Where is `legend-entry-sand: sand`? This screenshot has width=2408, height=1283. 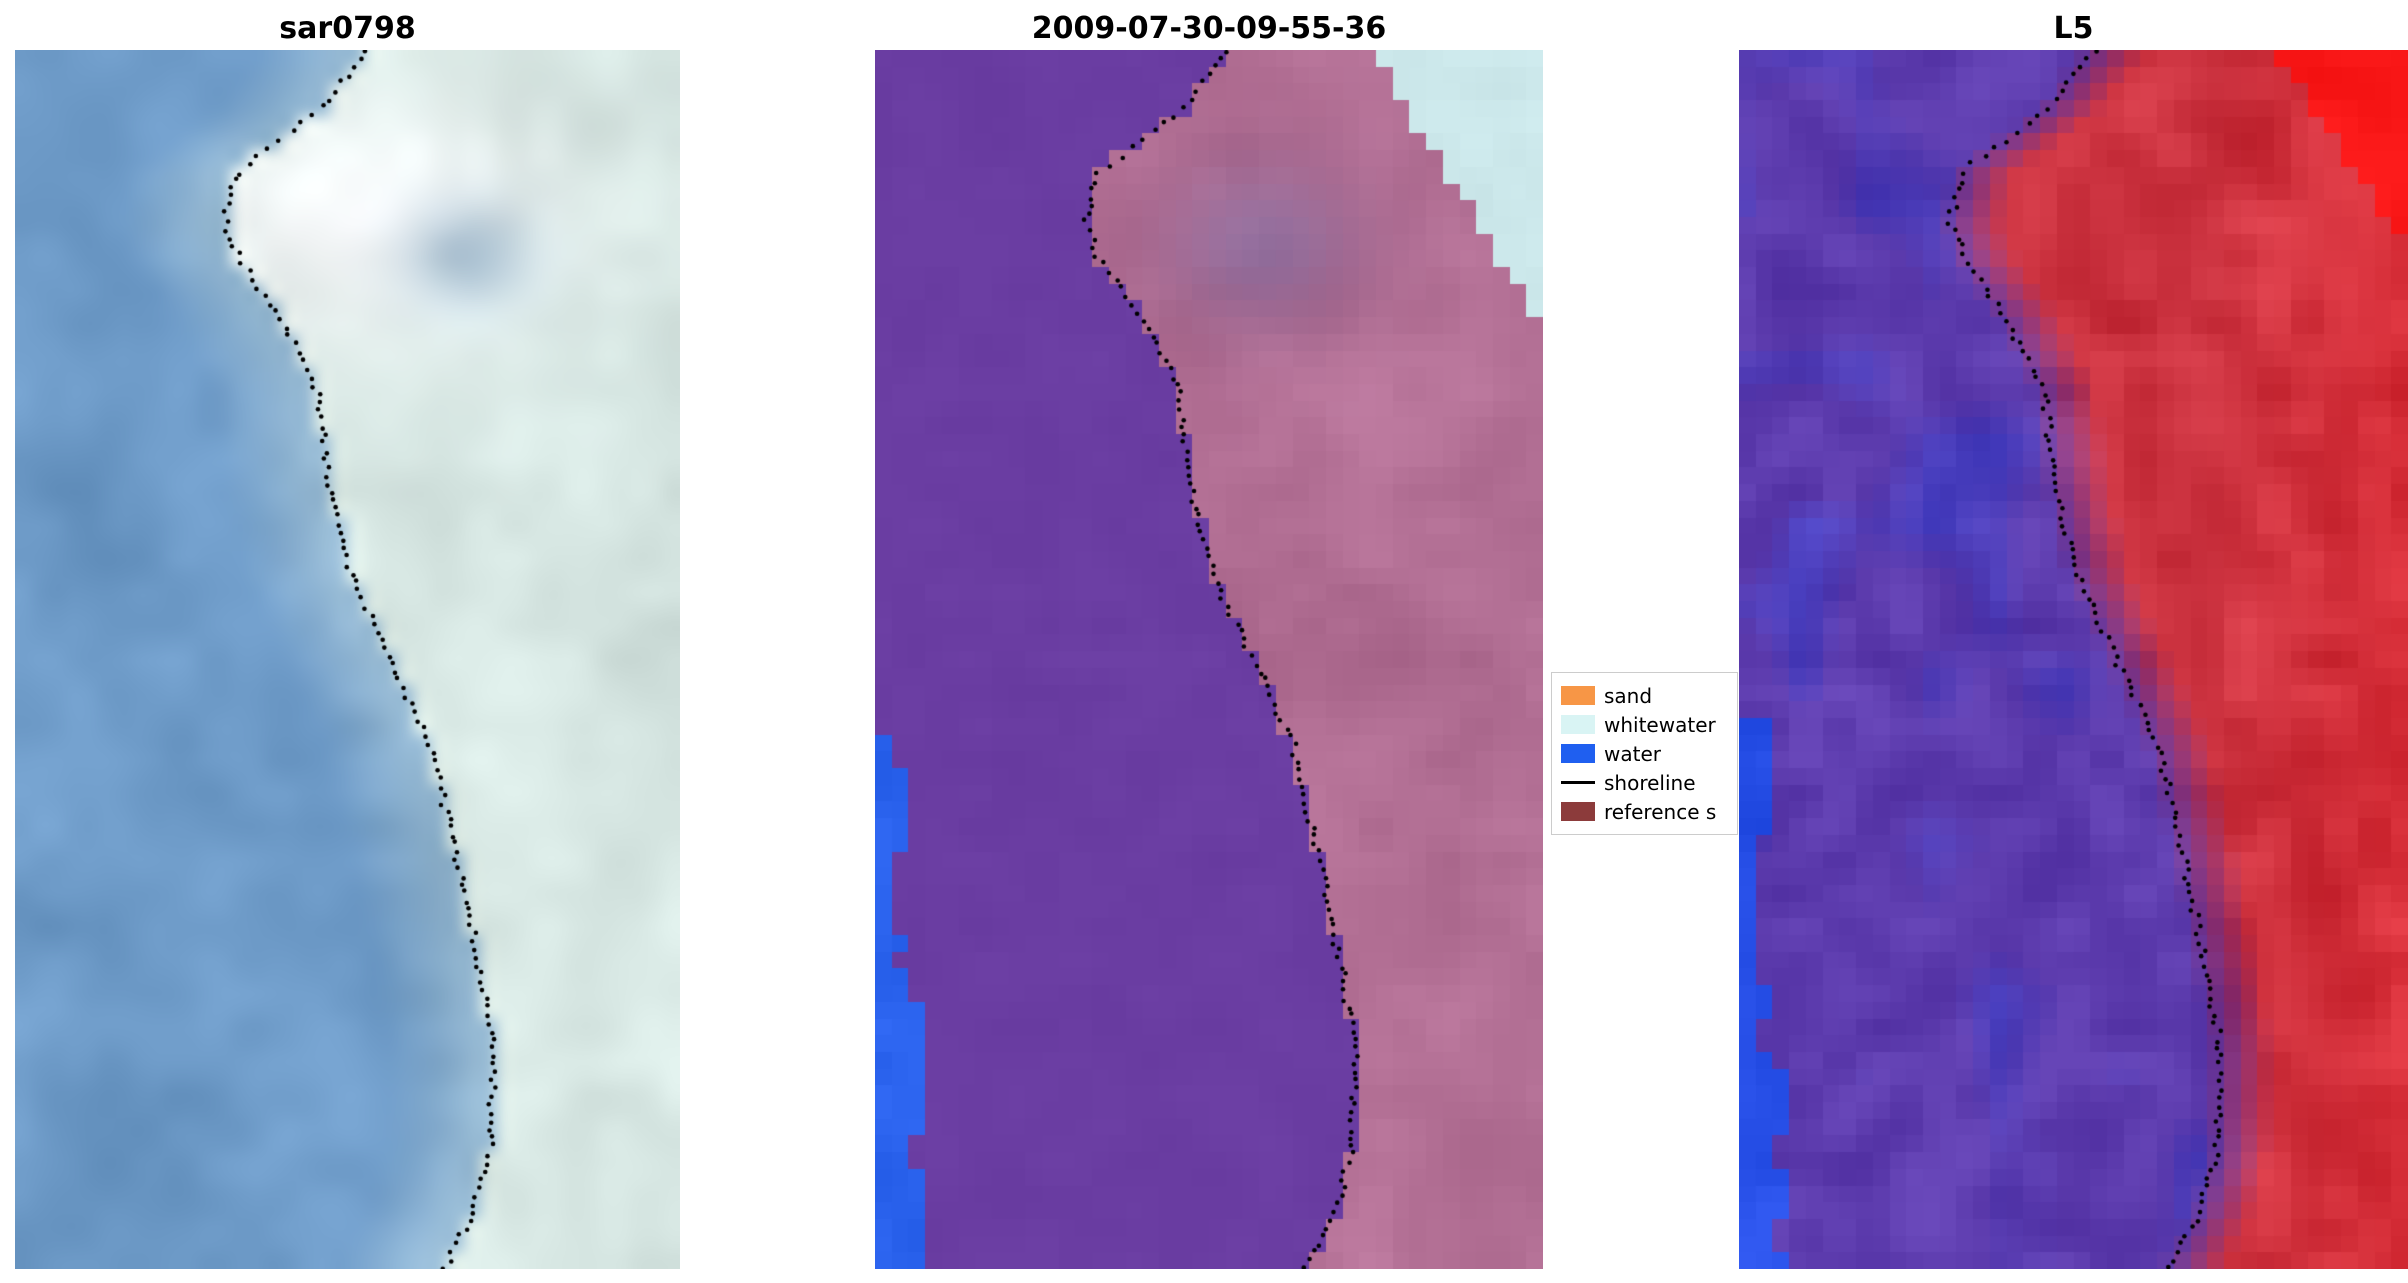 legend-entry-sand: sand is located at coordinates (1649, 695).